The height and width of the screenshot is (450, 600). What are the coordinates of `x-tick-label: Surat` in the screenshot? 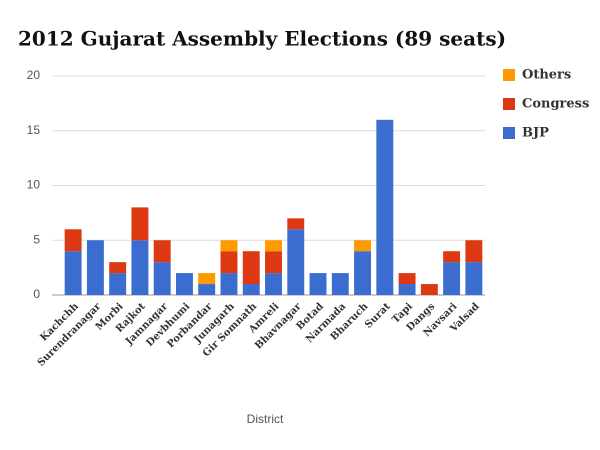 It's located at (378, 316).